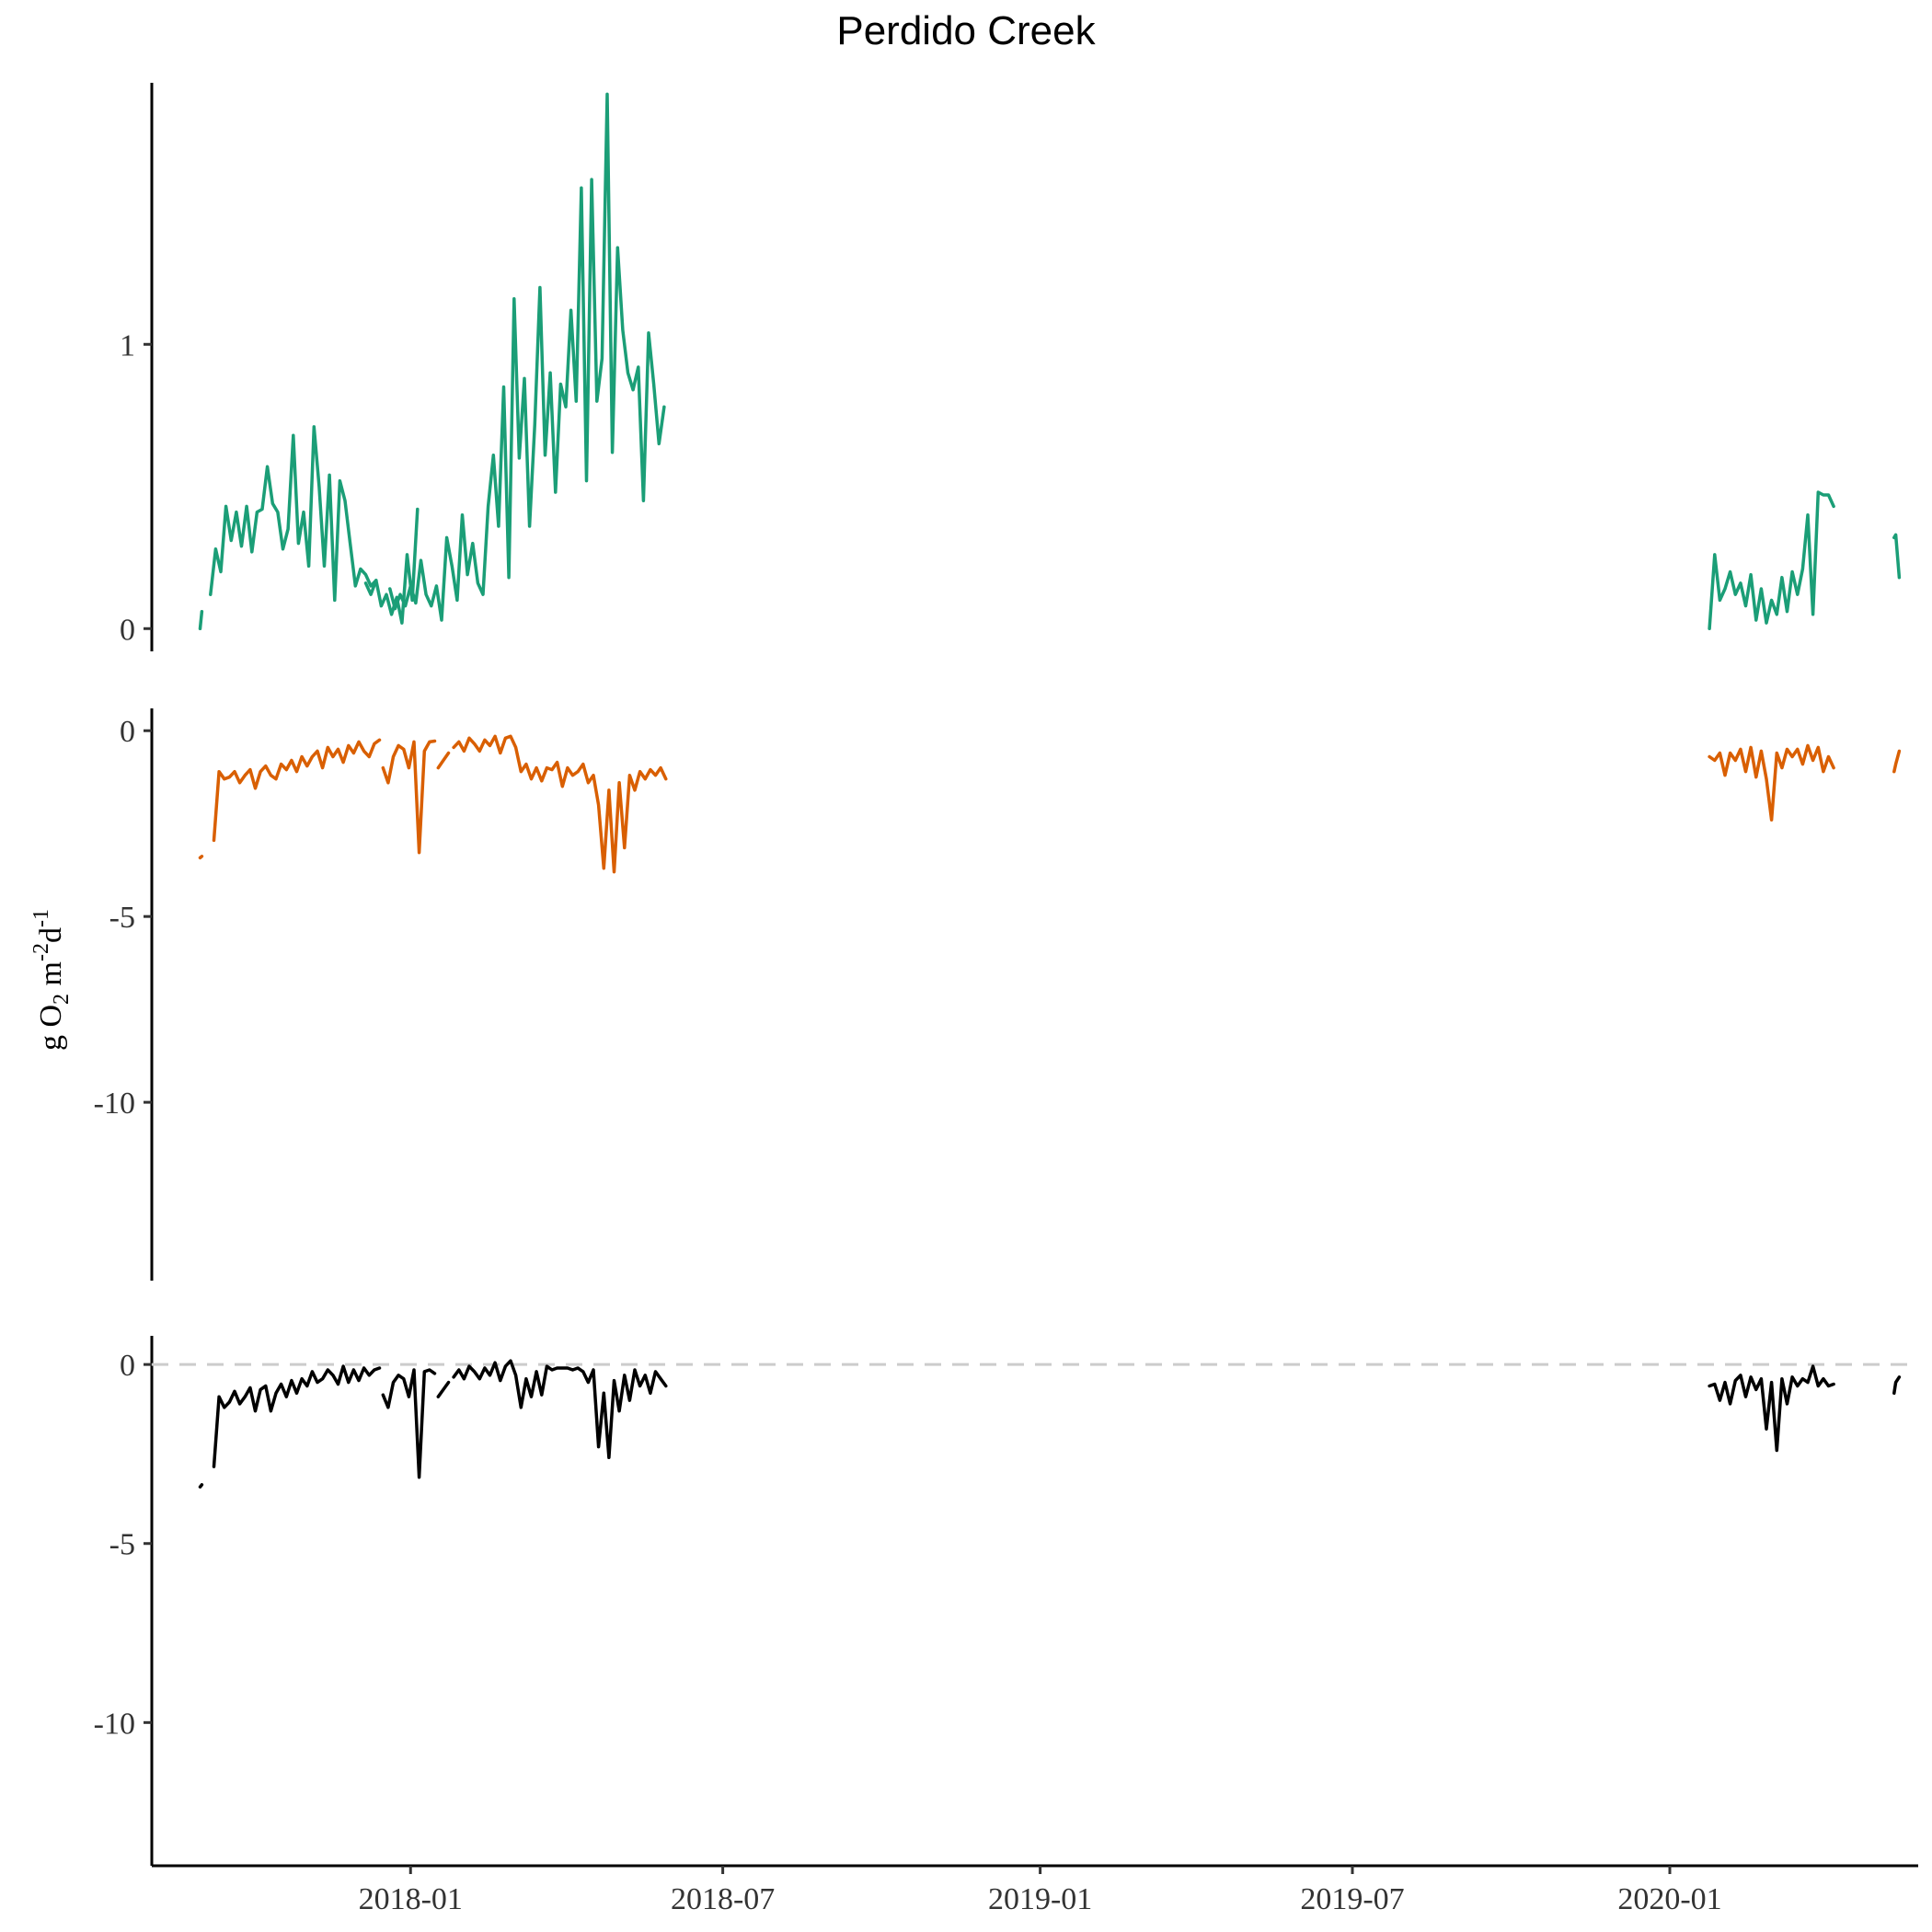 The width and height of the screenshot is (1932, 1932). Describe the element at coordinates (1040, 1899) in the screenshot. I see `x-tick-label: 2019-01` at that location.